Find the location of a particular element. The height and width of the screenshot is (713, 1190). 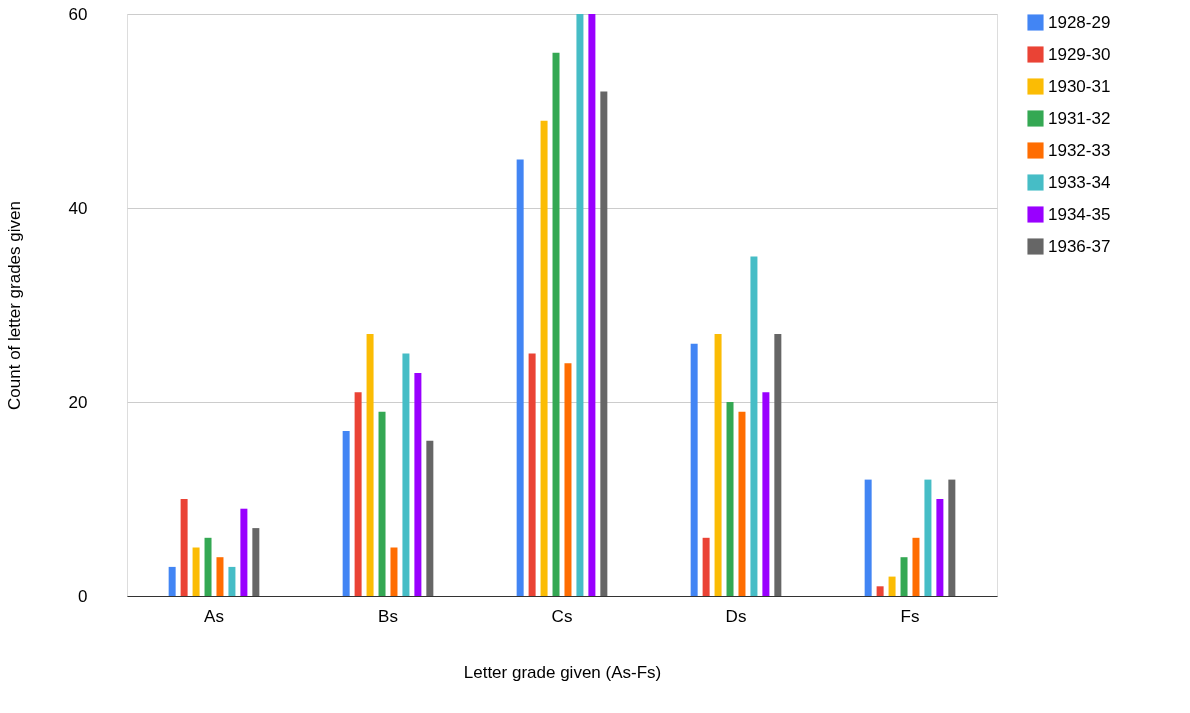

legend-label: 1929-30 is located at coordinates (1079, 54).